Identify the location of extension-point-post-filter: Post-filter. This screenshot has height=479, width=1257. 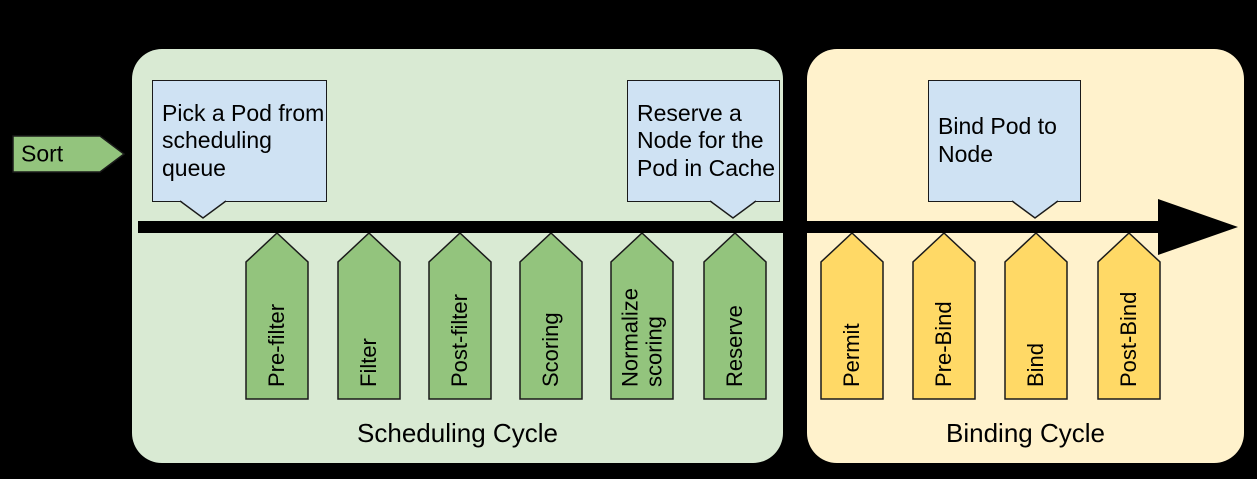
(460, 316).